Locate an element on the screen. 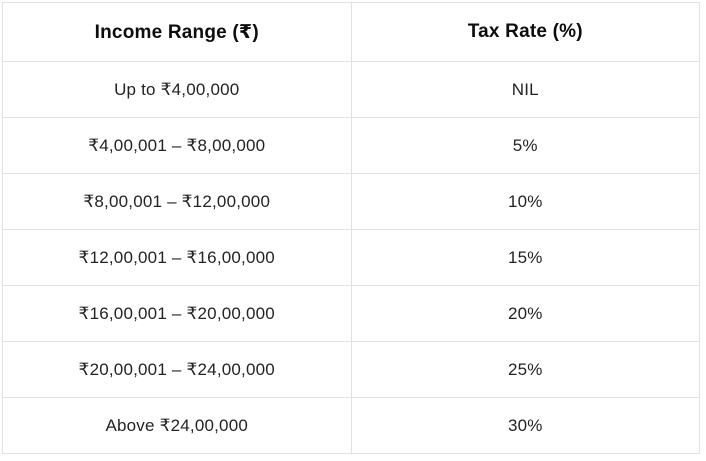  tax-rate-cell: 30% is located at coordinates (525, 425).